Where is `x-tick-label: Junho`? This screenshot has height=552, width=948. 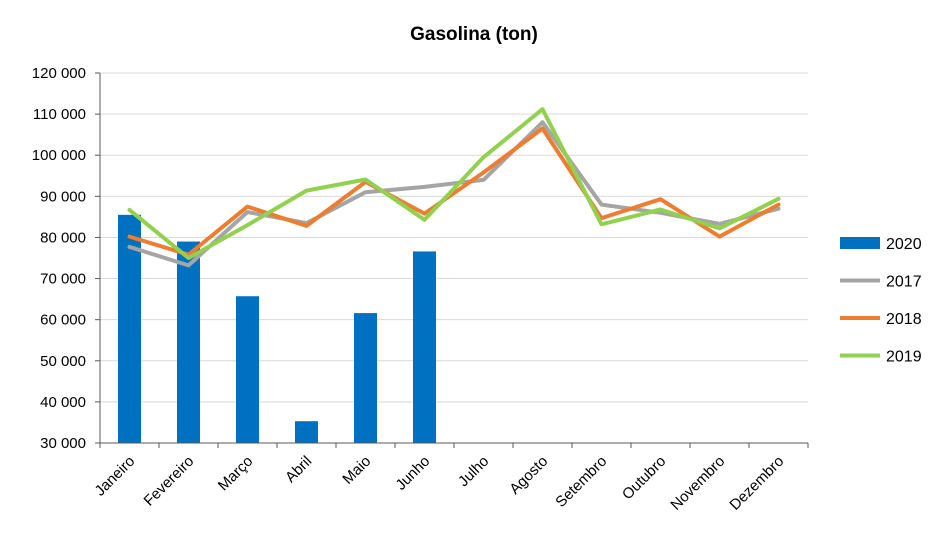 x-tick-label: Junho is located at coordinates (412, 473).